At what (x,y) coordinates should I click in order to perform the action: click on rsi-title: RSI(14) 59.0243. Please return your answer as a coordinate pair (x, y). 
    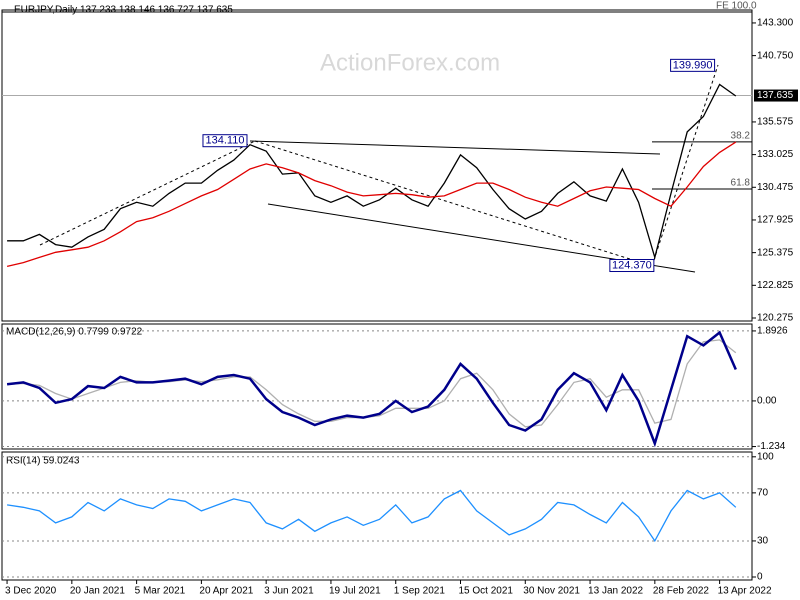
    Looking at the image, I should click on (43, 461).